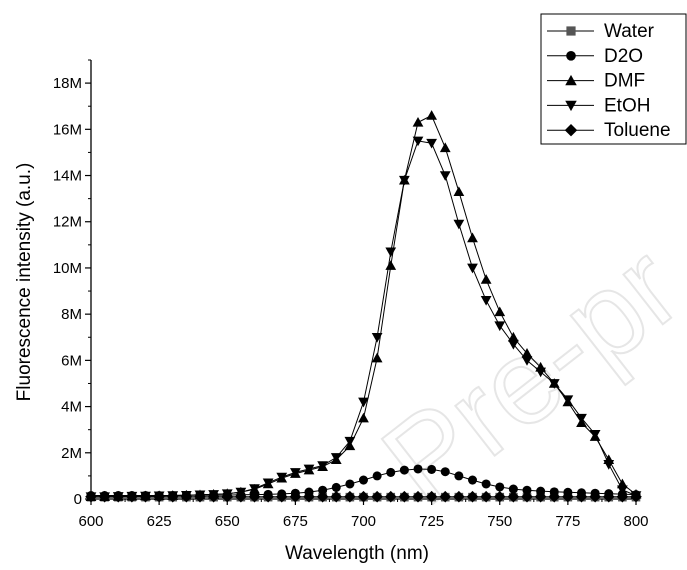  I want to click on series-toluene, so click(363, 496).